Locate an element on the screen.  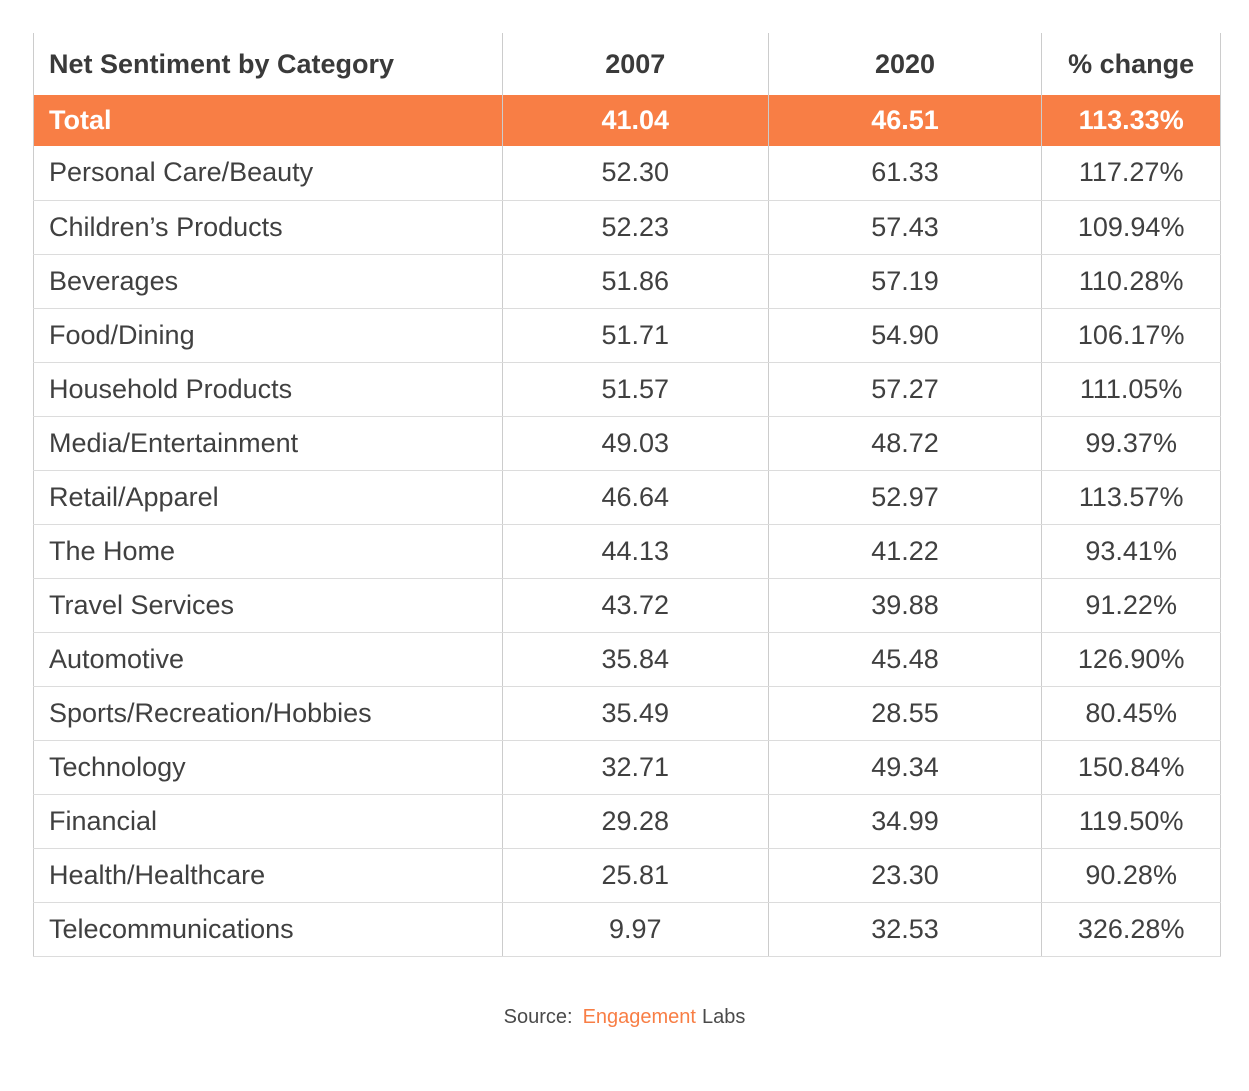
category-cell: Food/Dining is located at coordinates (268, 335).